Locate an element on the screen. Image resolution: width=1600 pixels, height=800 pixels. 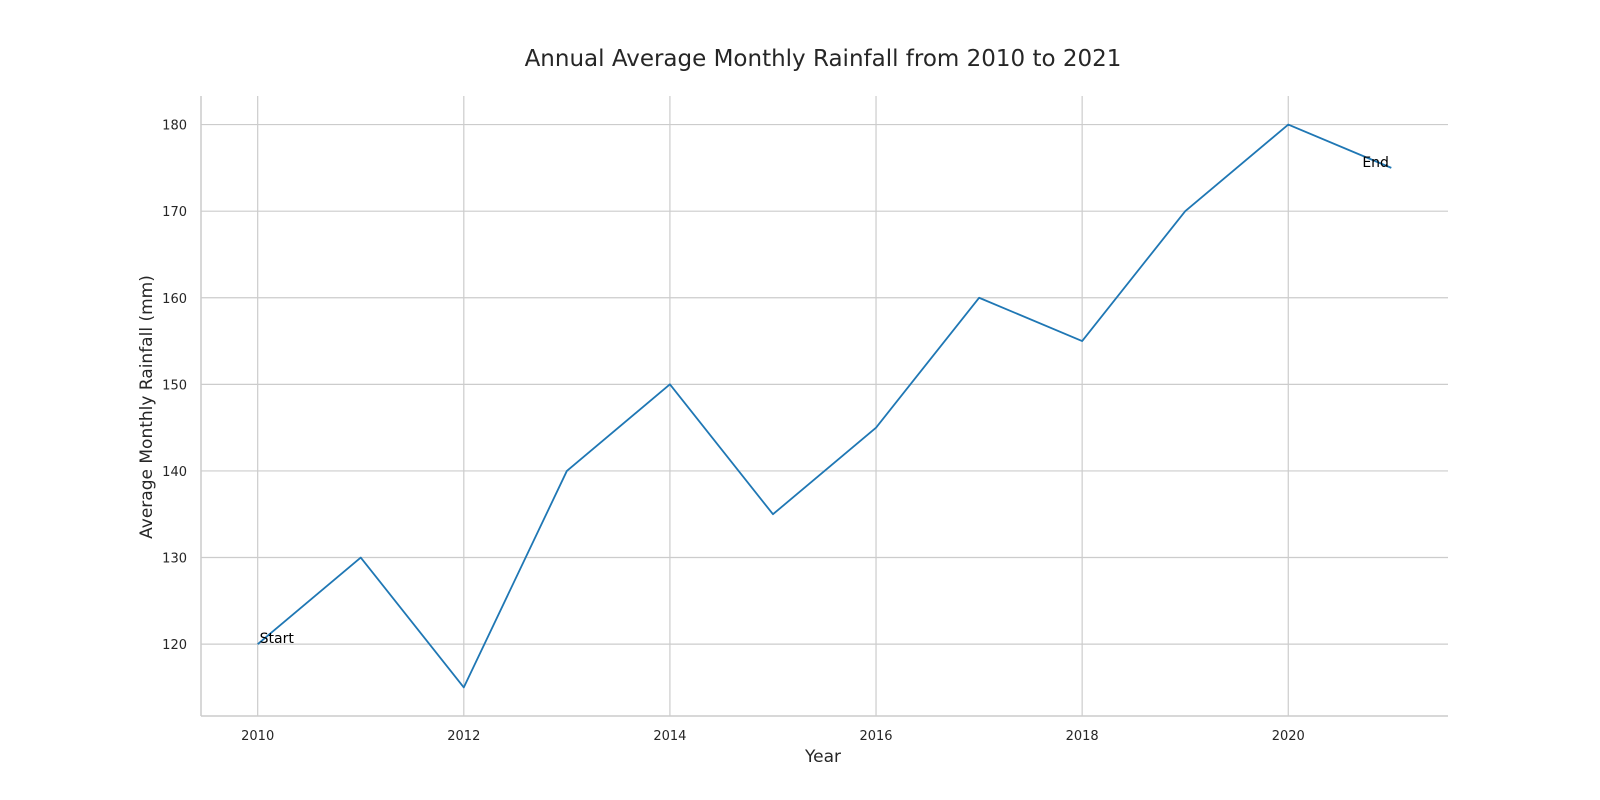
y-tick-label: 140 is located at coordinates (174, 472).